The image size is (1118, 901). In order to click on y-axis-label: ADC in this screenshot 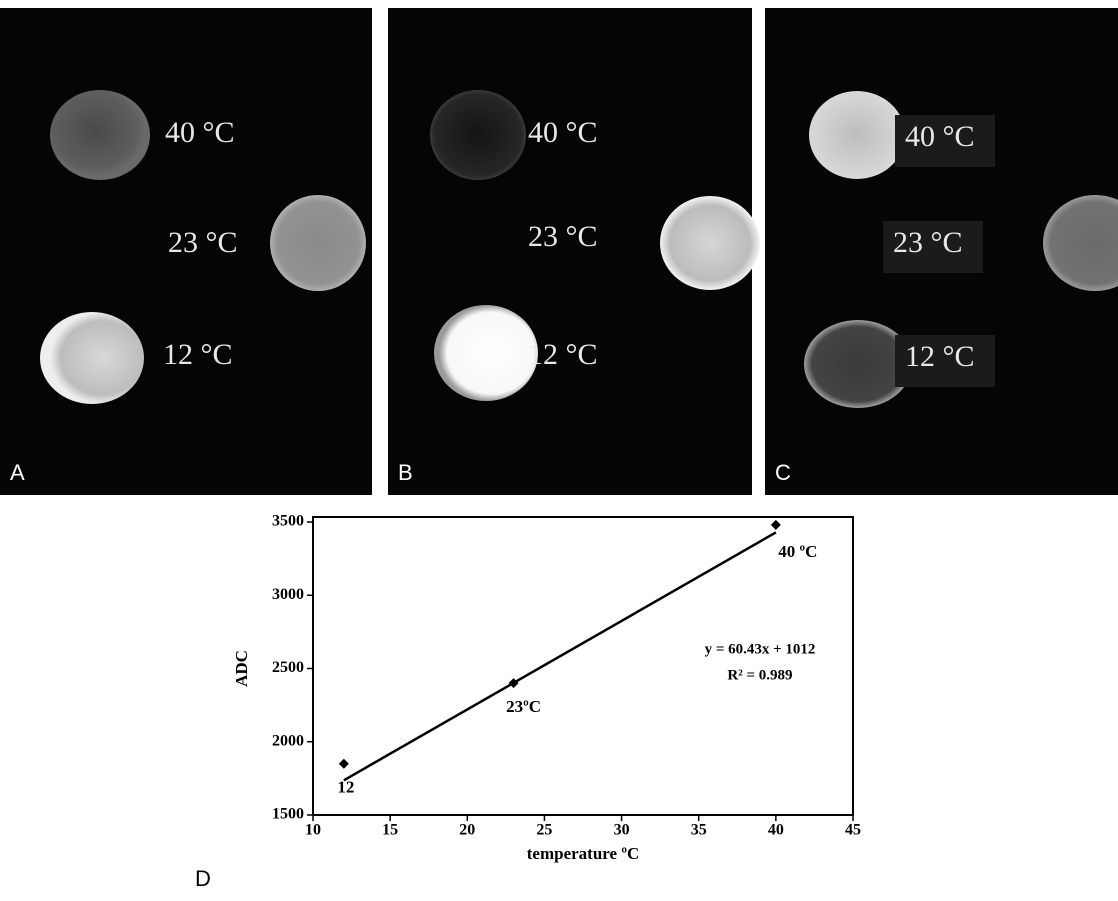, I will do `click(241, 668)`.